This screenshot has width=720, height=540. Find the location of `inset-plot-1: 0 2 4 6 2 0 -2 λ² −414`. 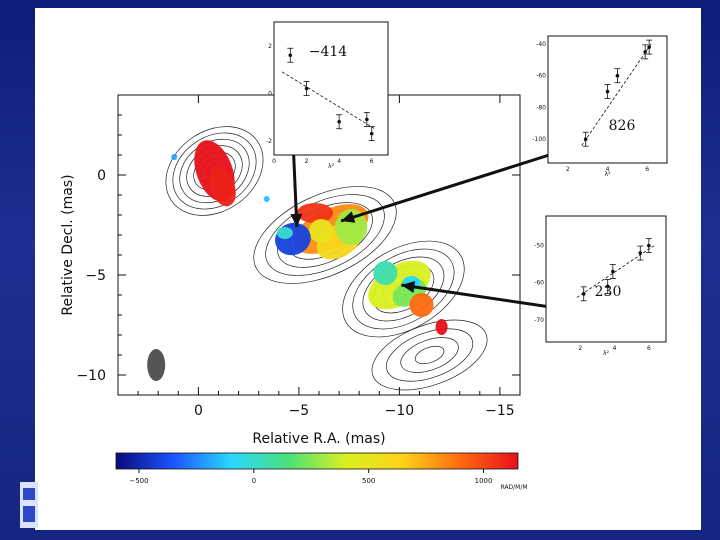

inset-plot-1: 0 2 4 6 2 0 -2 λ² −414 is located at coordinates (327, 95).